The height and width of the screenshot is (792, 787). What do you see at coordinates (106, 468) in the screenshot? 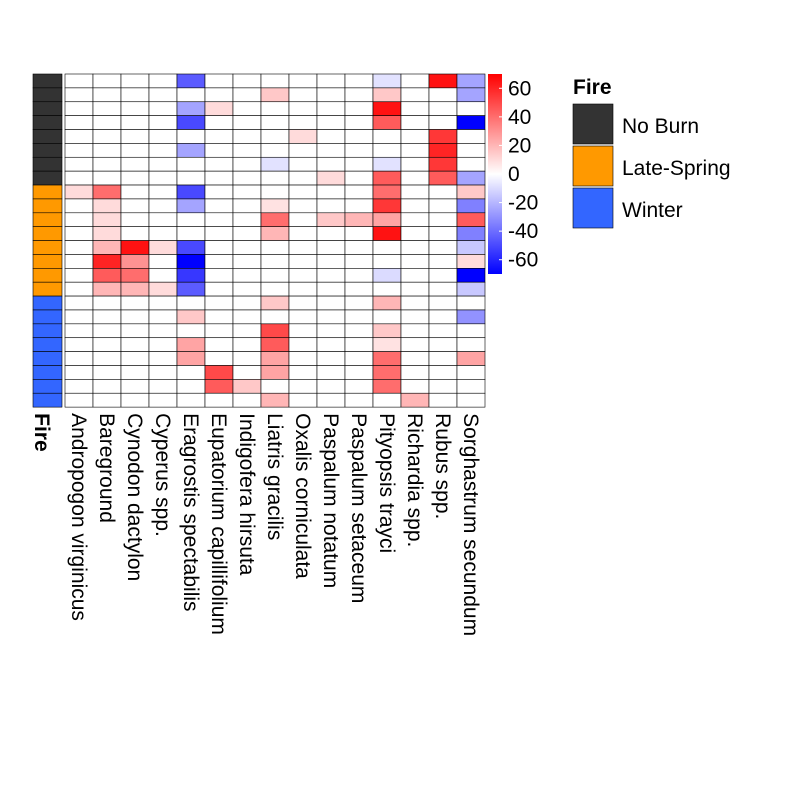
I see `column-label: Bareground` at bounding box center [106, 468].